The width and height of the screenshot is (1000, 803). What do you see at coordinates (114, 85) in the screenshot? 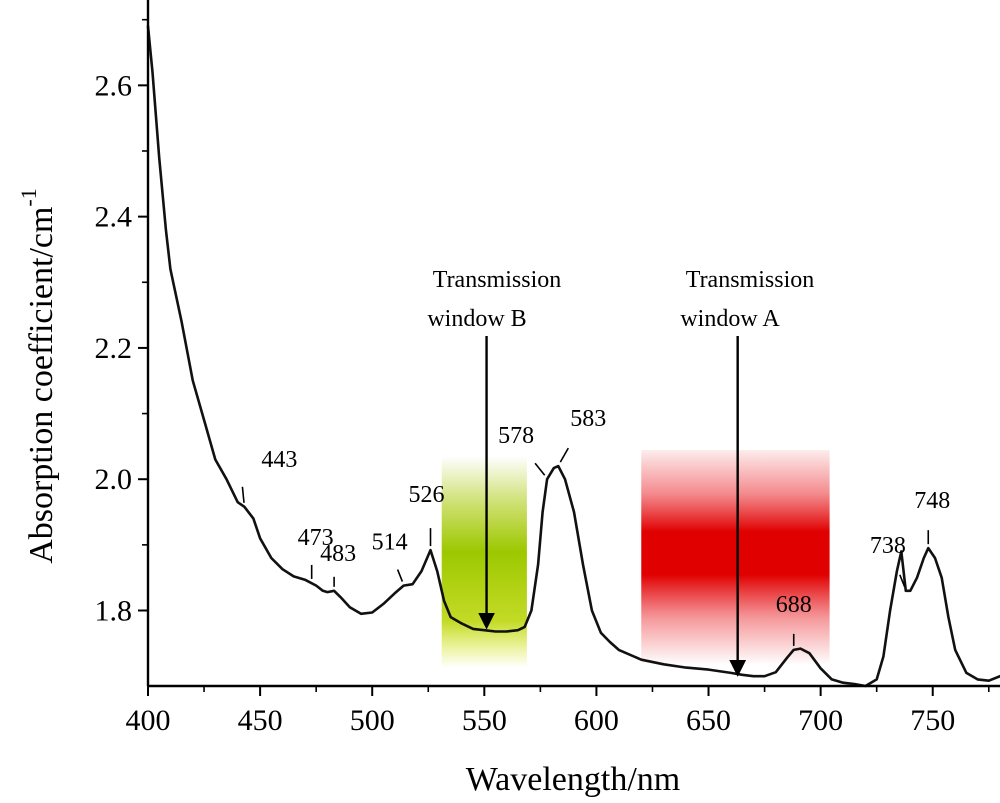
I see `y-tick-label: 2.6` at bounding box center [114, 85].